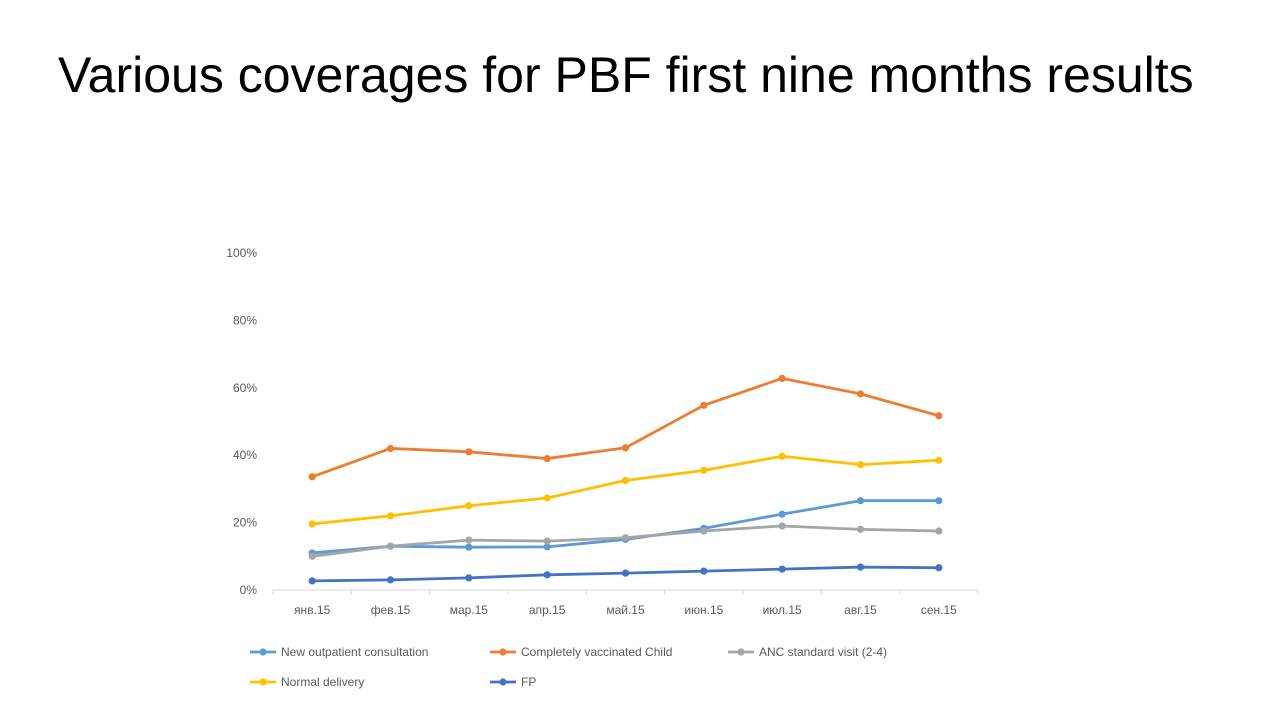  I want to click on legend-label: FP, so click(528, 682).